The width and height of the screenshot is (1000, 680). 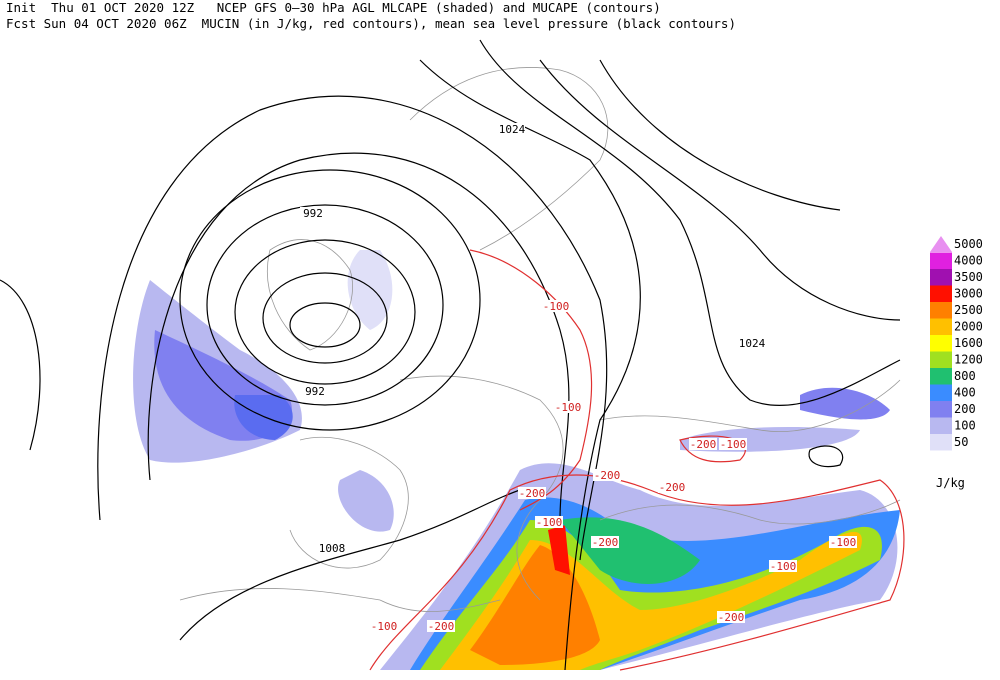 What do you see at coordinates (968, 343) in the screenshot?
I see `legend-label: 1600` at bounding box center [968, 343].